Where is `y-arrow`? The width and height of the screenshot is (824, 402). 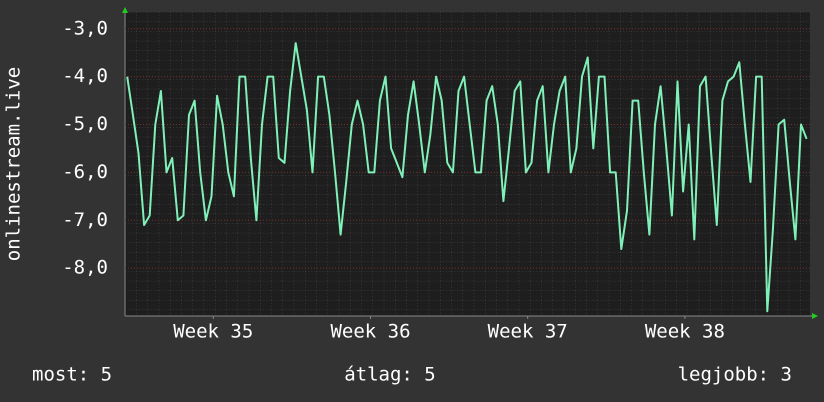 y-arrow is located at coordinates (125, 10).